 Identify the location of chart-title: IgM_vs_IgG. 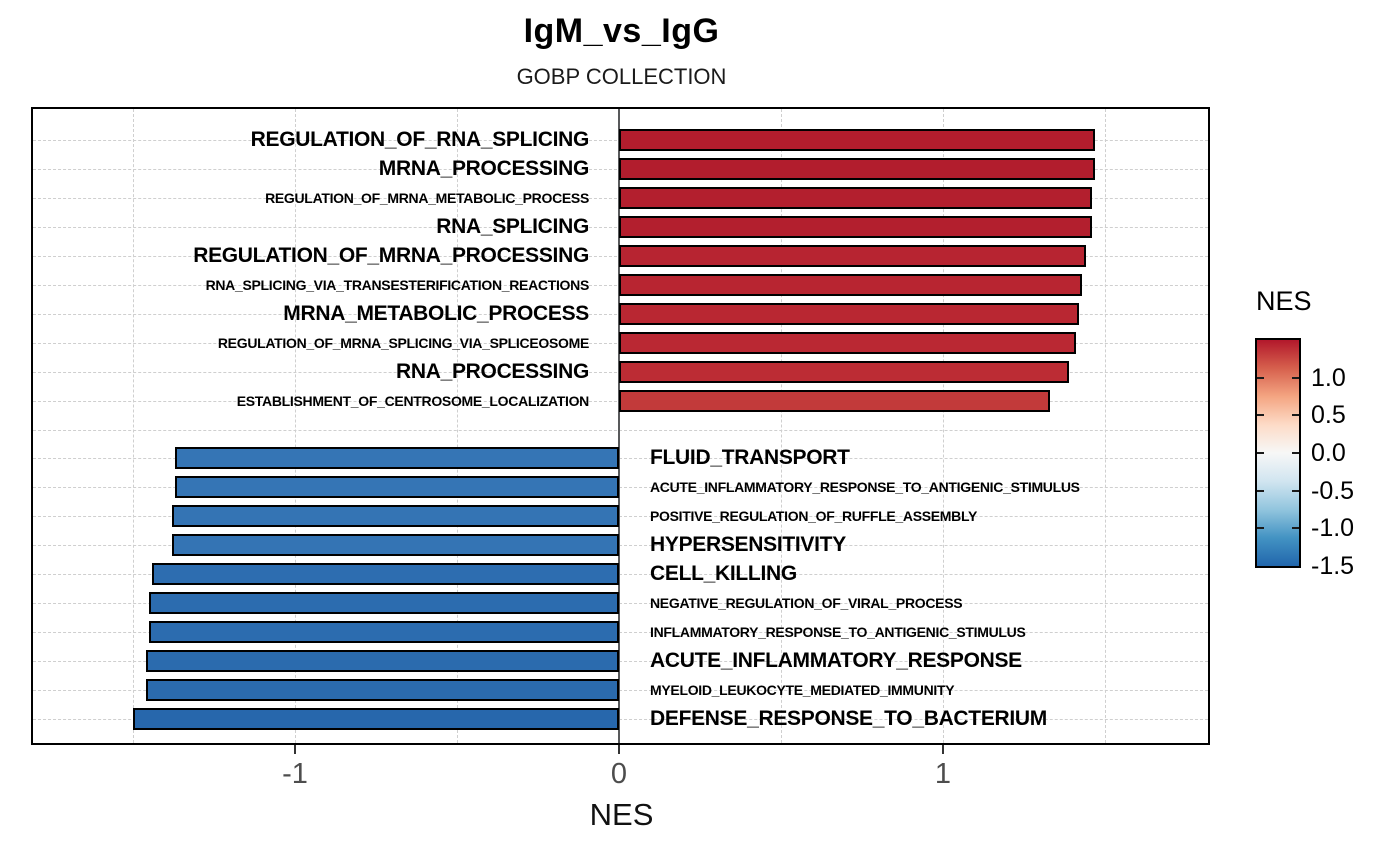
(621, 31).